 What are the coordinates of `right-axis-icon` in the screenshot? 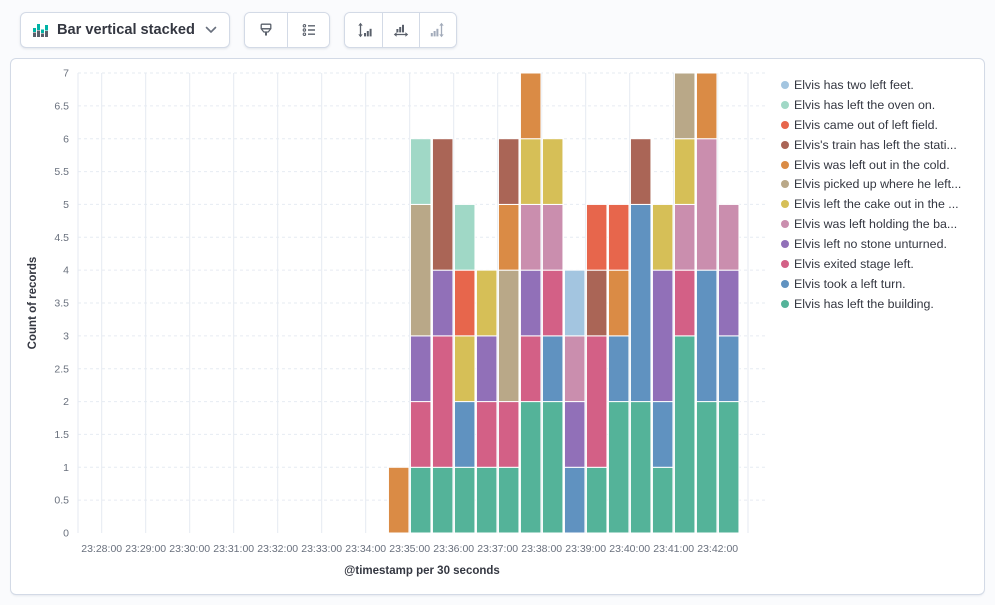 It's located at (437, 30).